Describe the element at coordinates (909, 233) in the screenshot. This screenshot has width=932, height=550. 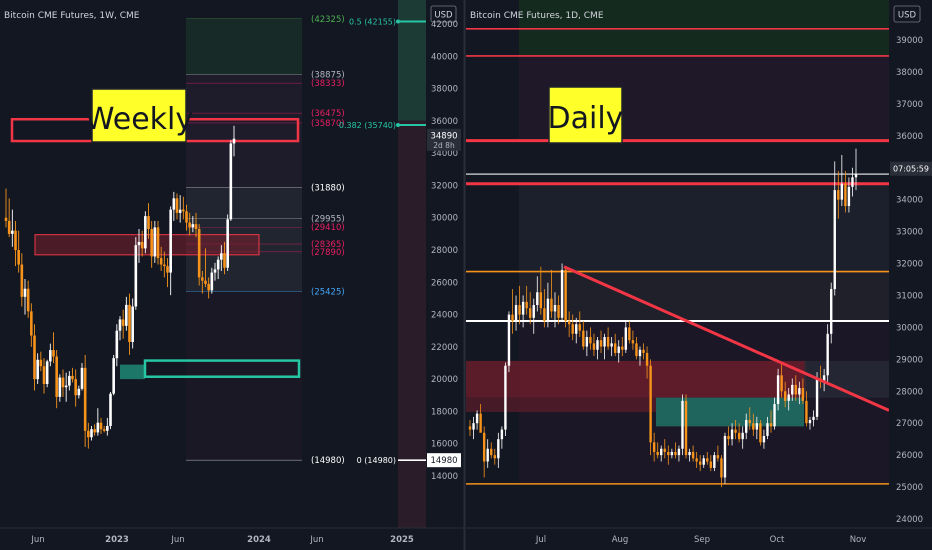
I see `daily-y-tick-label: 33000` at that location.